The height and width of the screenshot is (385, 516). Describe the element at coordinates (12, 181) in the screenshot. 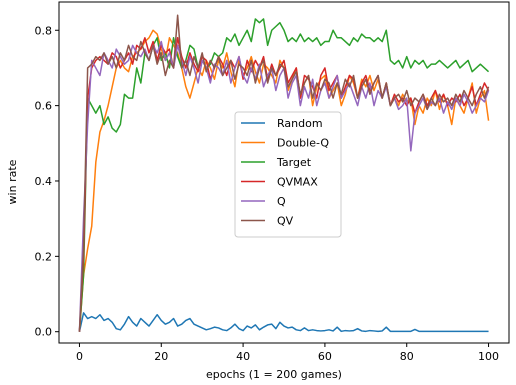

I see `y-axis-label: win rate` at that location.